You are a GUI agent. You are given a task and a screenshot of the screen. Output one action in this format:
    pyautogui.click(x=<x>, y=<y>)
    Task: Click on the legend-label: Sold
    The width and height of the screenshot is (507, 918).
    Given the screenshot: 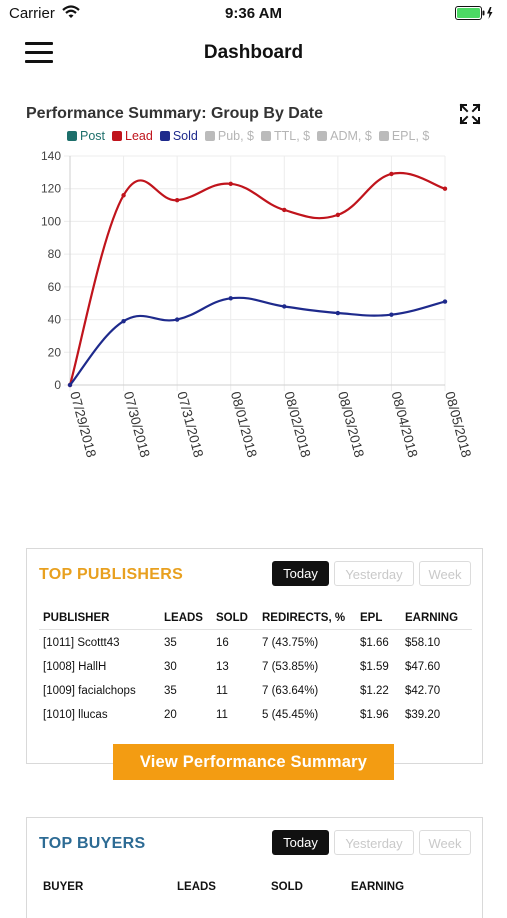 What is the action you would take?
    pyautogui.click(x=185, y=136)
    